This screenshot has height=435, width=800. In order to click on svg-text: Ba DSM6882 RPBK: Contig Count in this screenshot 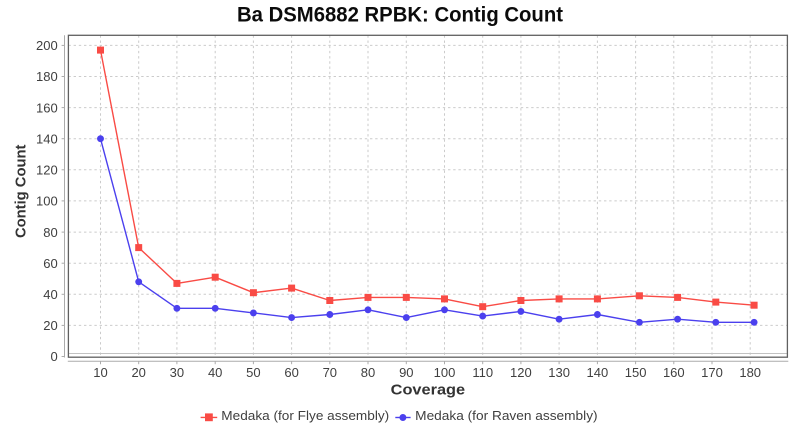, I will do `click(400, 15)`.